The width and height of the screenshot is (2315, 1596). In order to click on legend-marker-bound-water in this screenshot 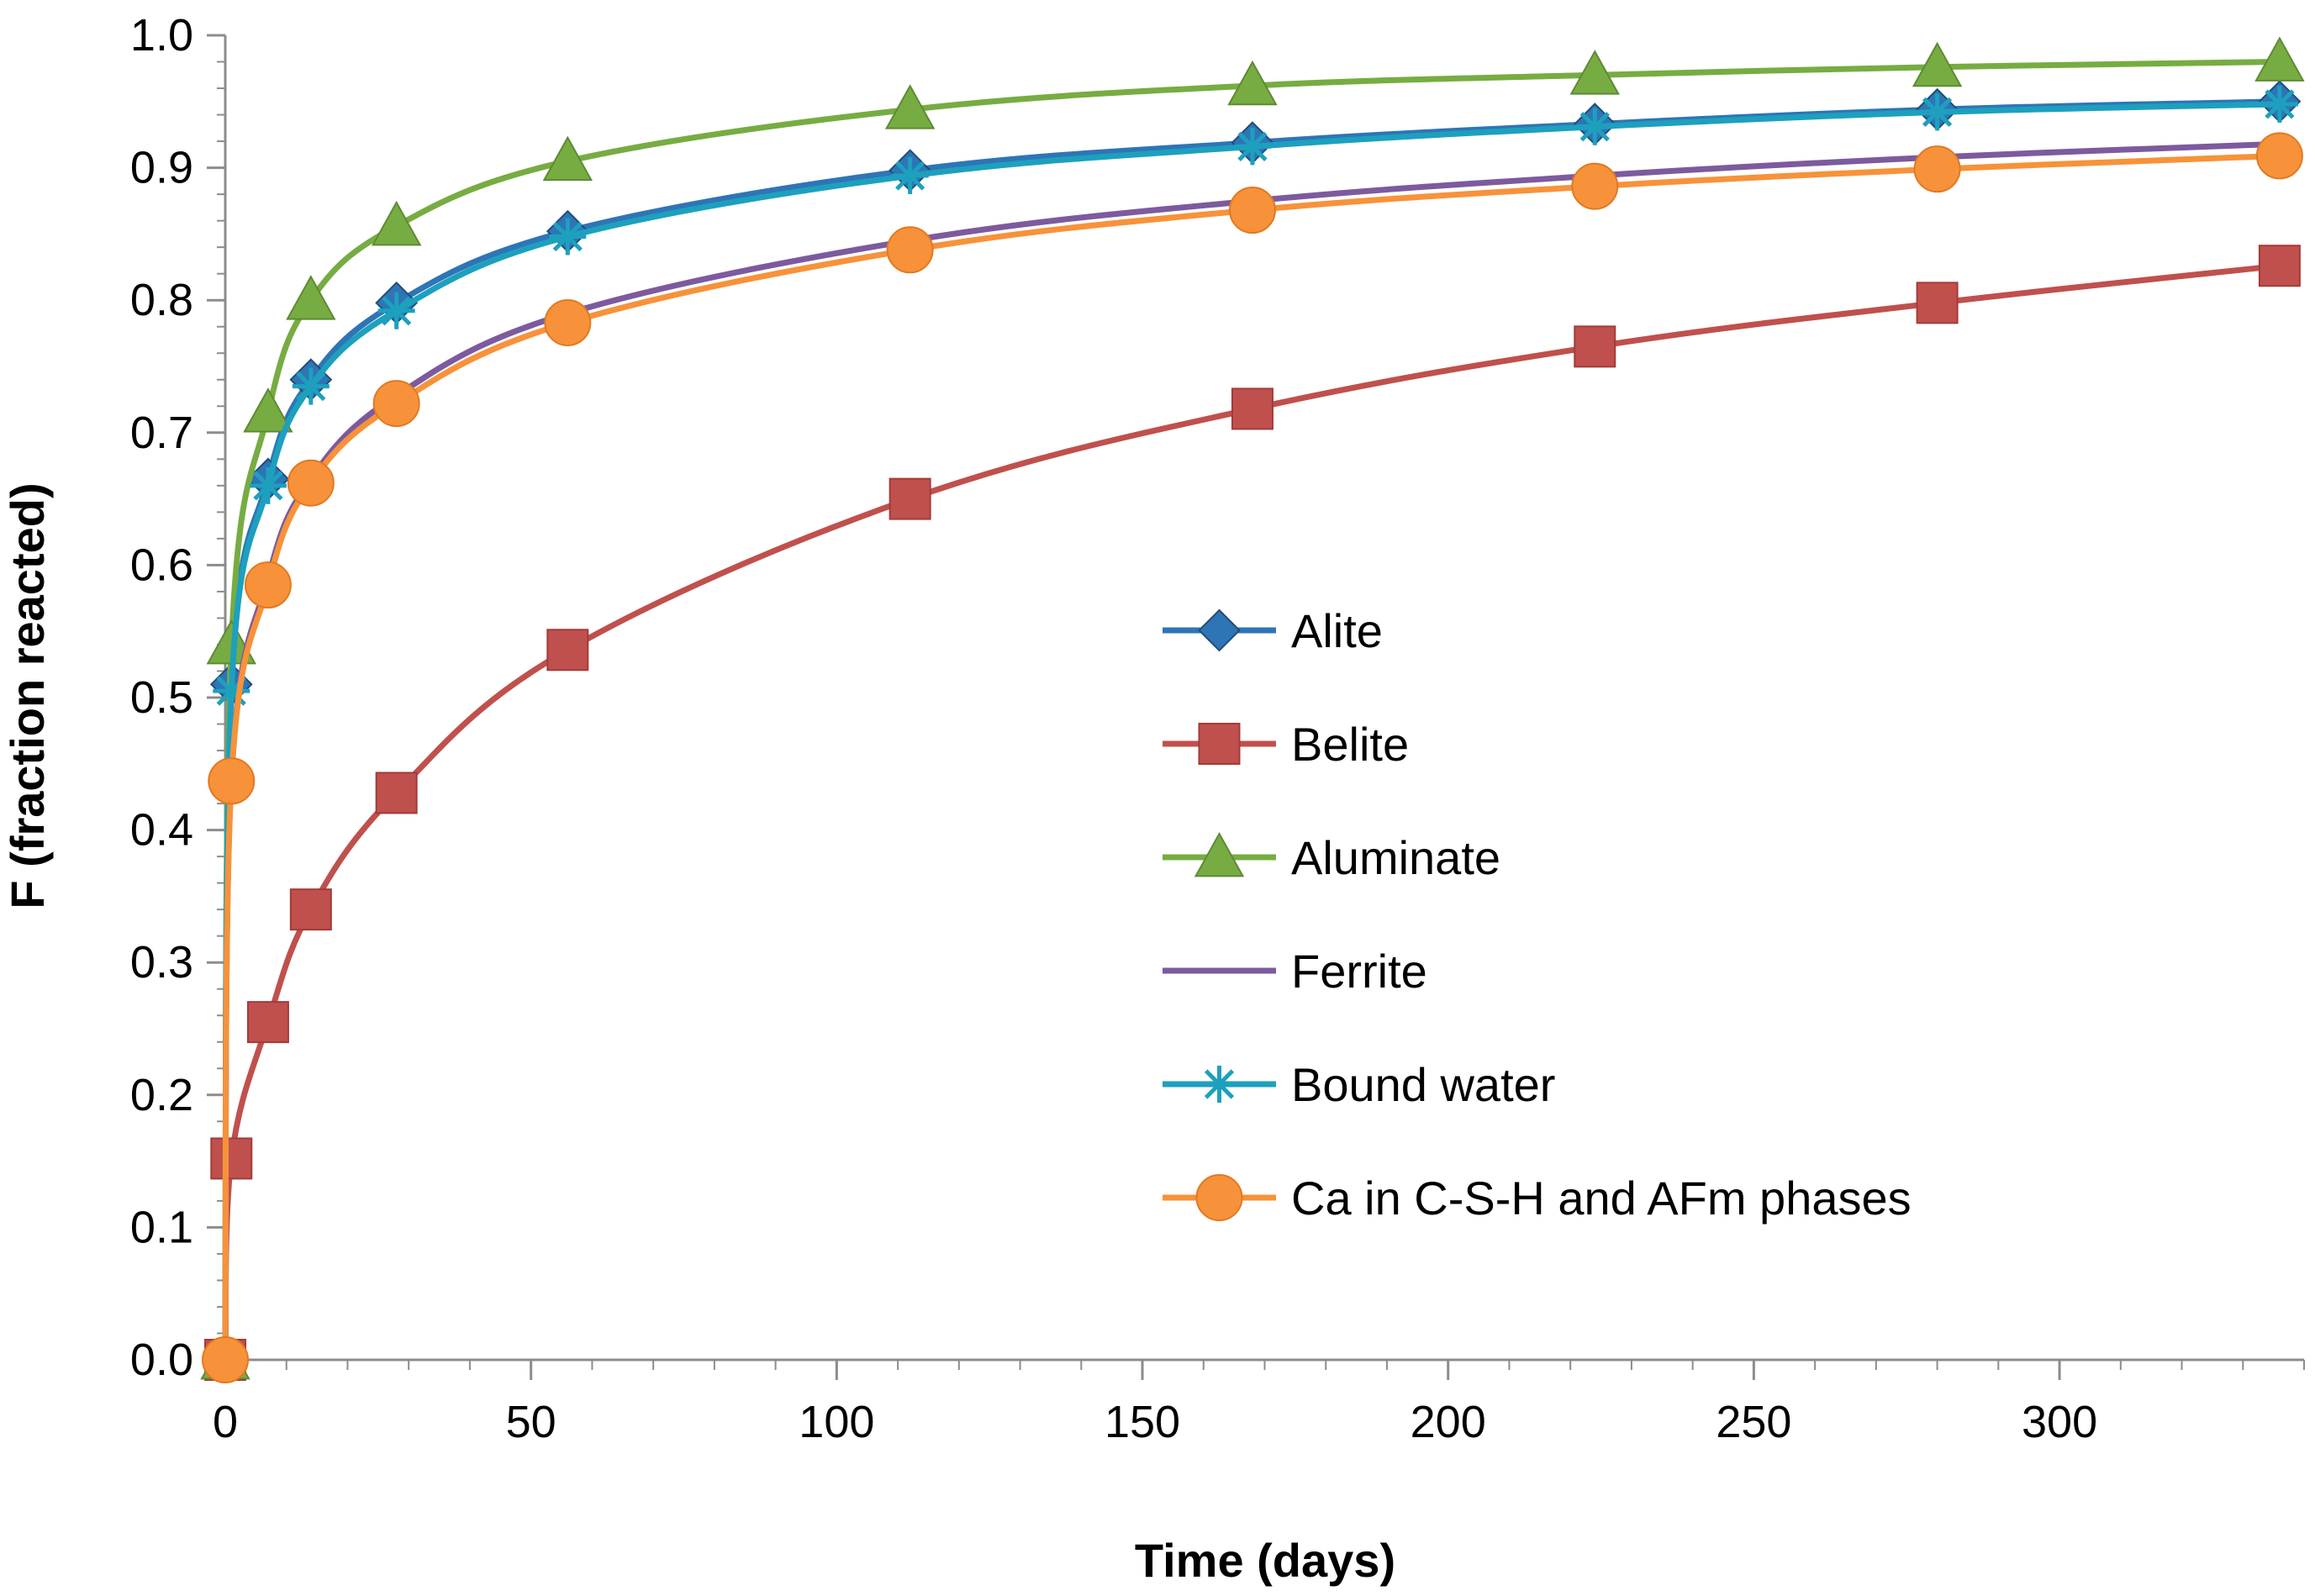, I will do `click(1219, 1084)`.